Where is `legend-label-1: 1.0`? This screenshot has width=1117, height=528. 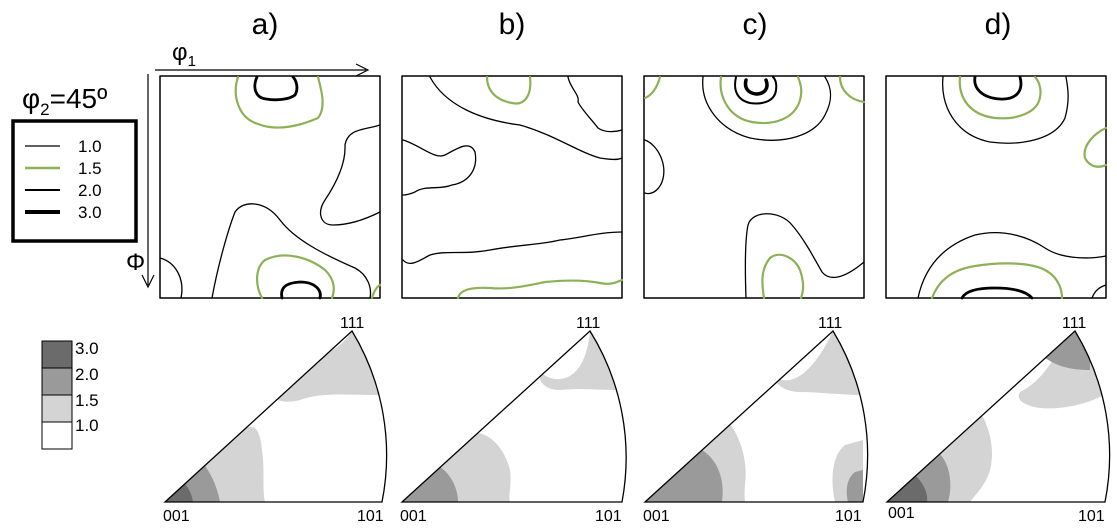
legend-label-1: 1.0 is located at coordinates (90, 146).